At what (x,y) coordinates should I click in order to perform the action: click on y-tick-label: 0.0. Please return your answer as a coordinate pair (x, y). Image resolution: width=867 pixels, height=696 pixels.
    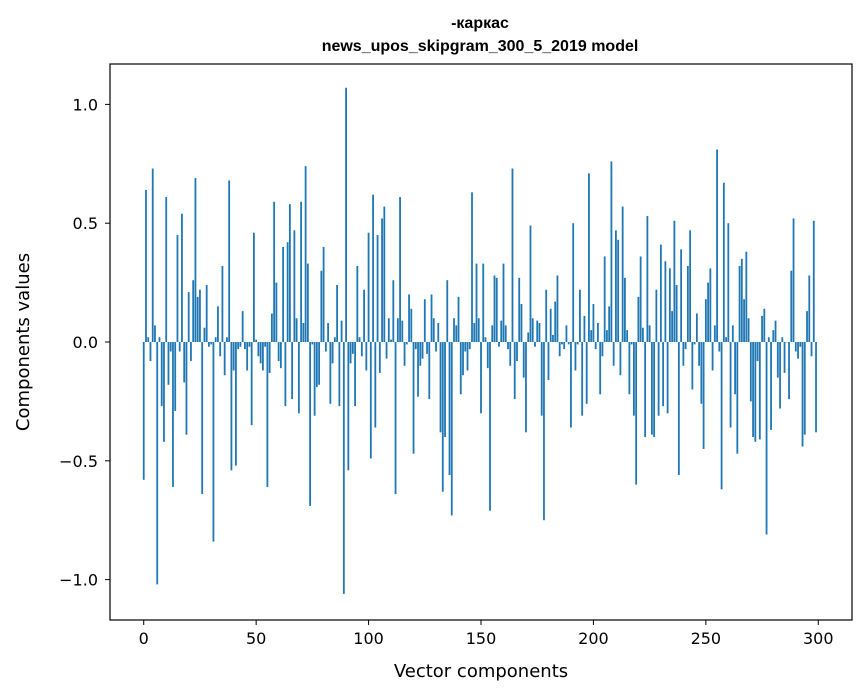
    Looking at the image, I should click on (85, 342).